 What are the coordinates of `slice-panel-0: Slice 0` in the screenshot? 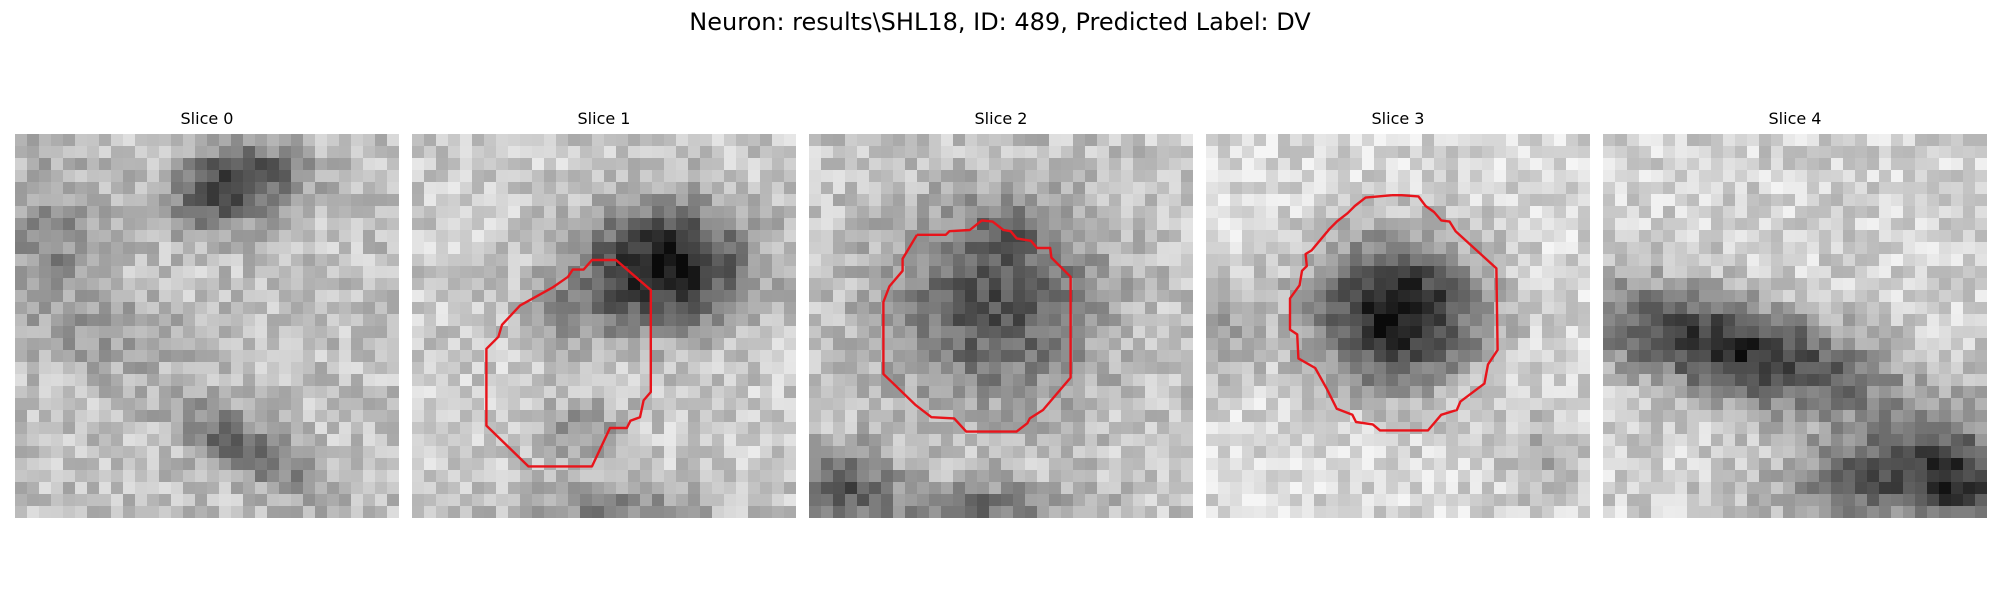 It's located at (207, 313).